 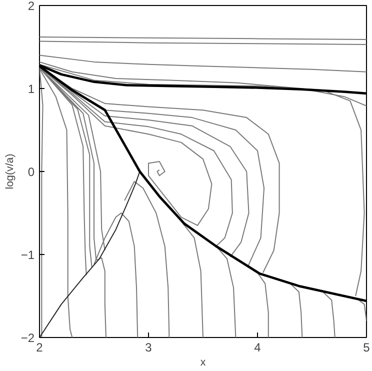 I want to click on y-tick-label: −1, so click(x=27, y=255).